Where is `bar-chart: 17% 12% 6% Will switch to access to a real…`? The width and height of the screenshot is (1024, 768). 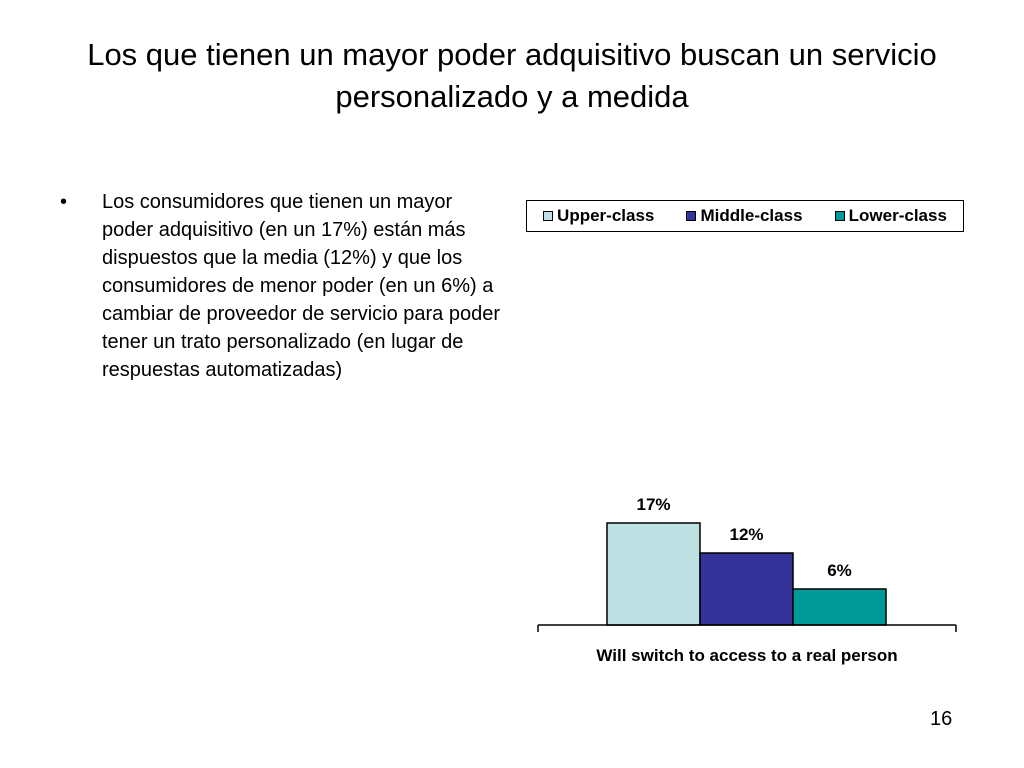 bar-chart: 17% 12% 6% Will switch to access to a real… is located at coordinates (747, 580).